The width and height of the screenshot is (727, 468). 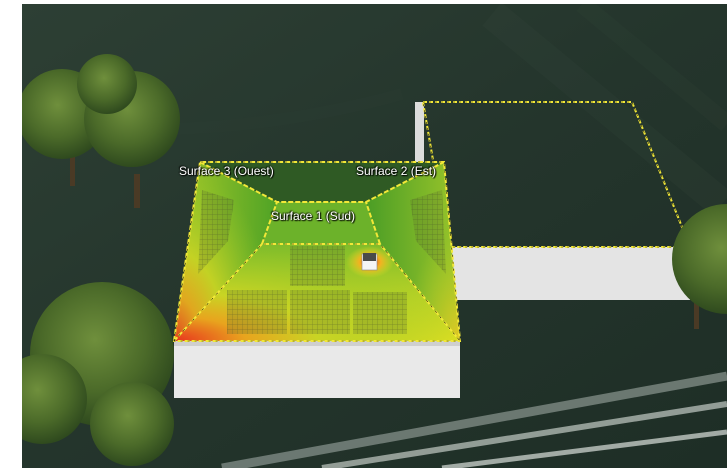 What do you see at coordinates (396, 171) in the screenshot?
I see `surface-label-est: Surface 2 (Est)` at bounding box center [396, 171].